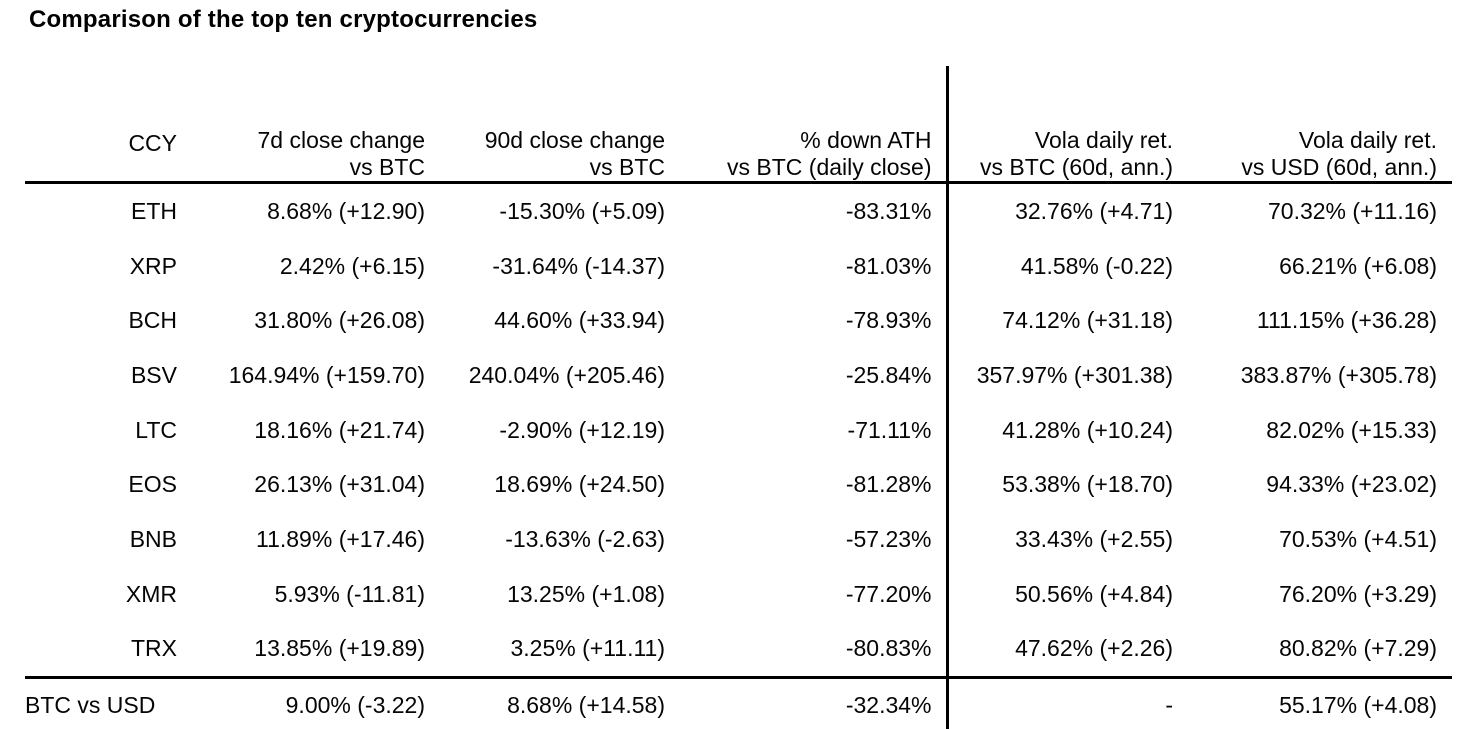  Describe the element at coordinates (301, 125) in the screenshot. I see `col-header-7d-change: 7d close change vs BTC` at that location.